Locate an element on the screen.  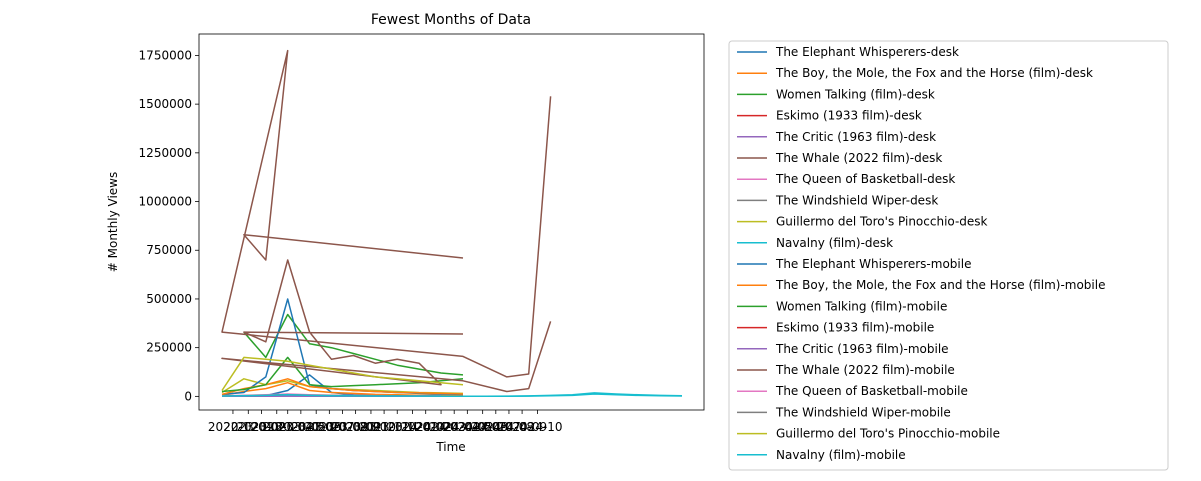
y-tick-label: 1250000 is located at coordinates (165, 153).